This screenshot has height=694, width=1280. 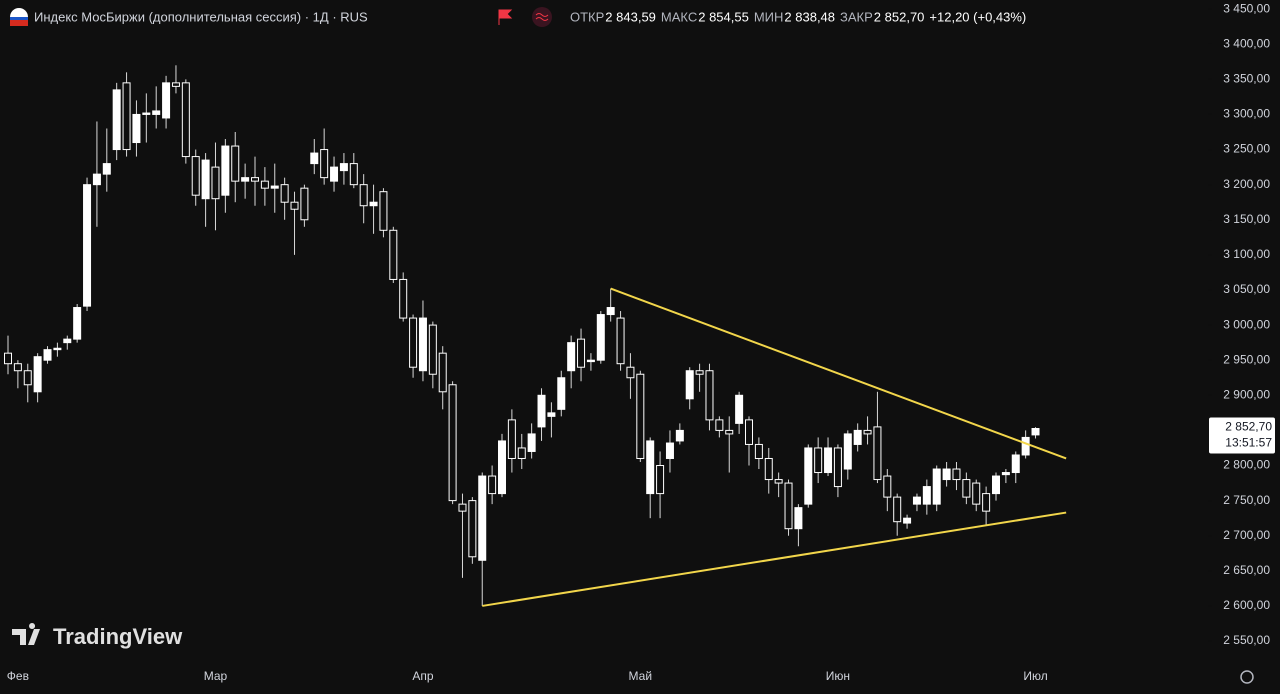 What do you see at coordinates (1246, 640) in the screenshot?
I see `y-tick-label: 2 550,00` at bounding box center [1246, 640].